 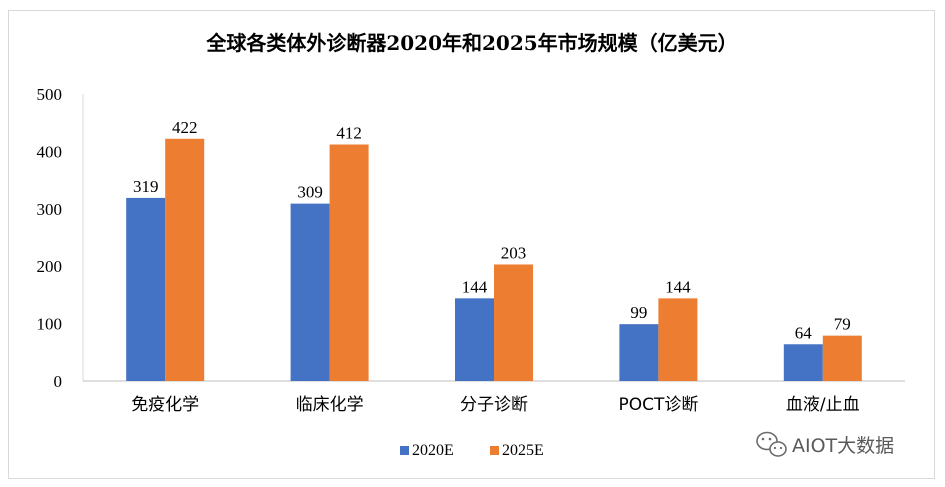 What do you see at coordinates (514, 252) in the screenshot?
I see `data-label: 203` at bounding box center [514, 252].